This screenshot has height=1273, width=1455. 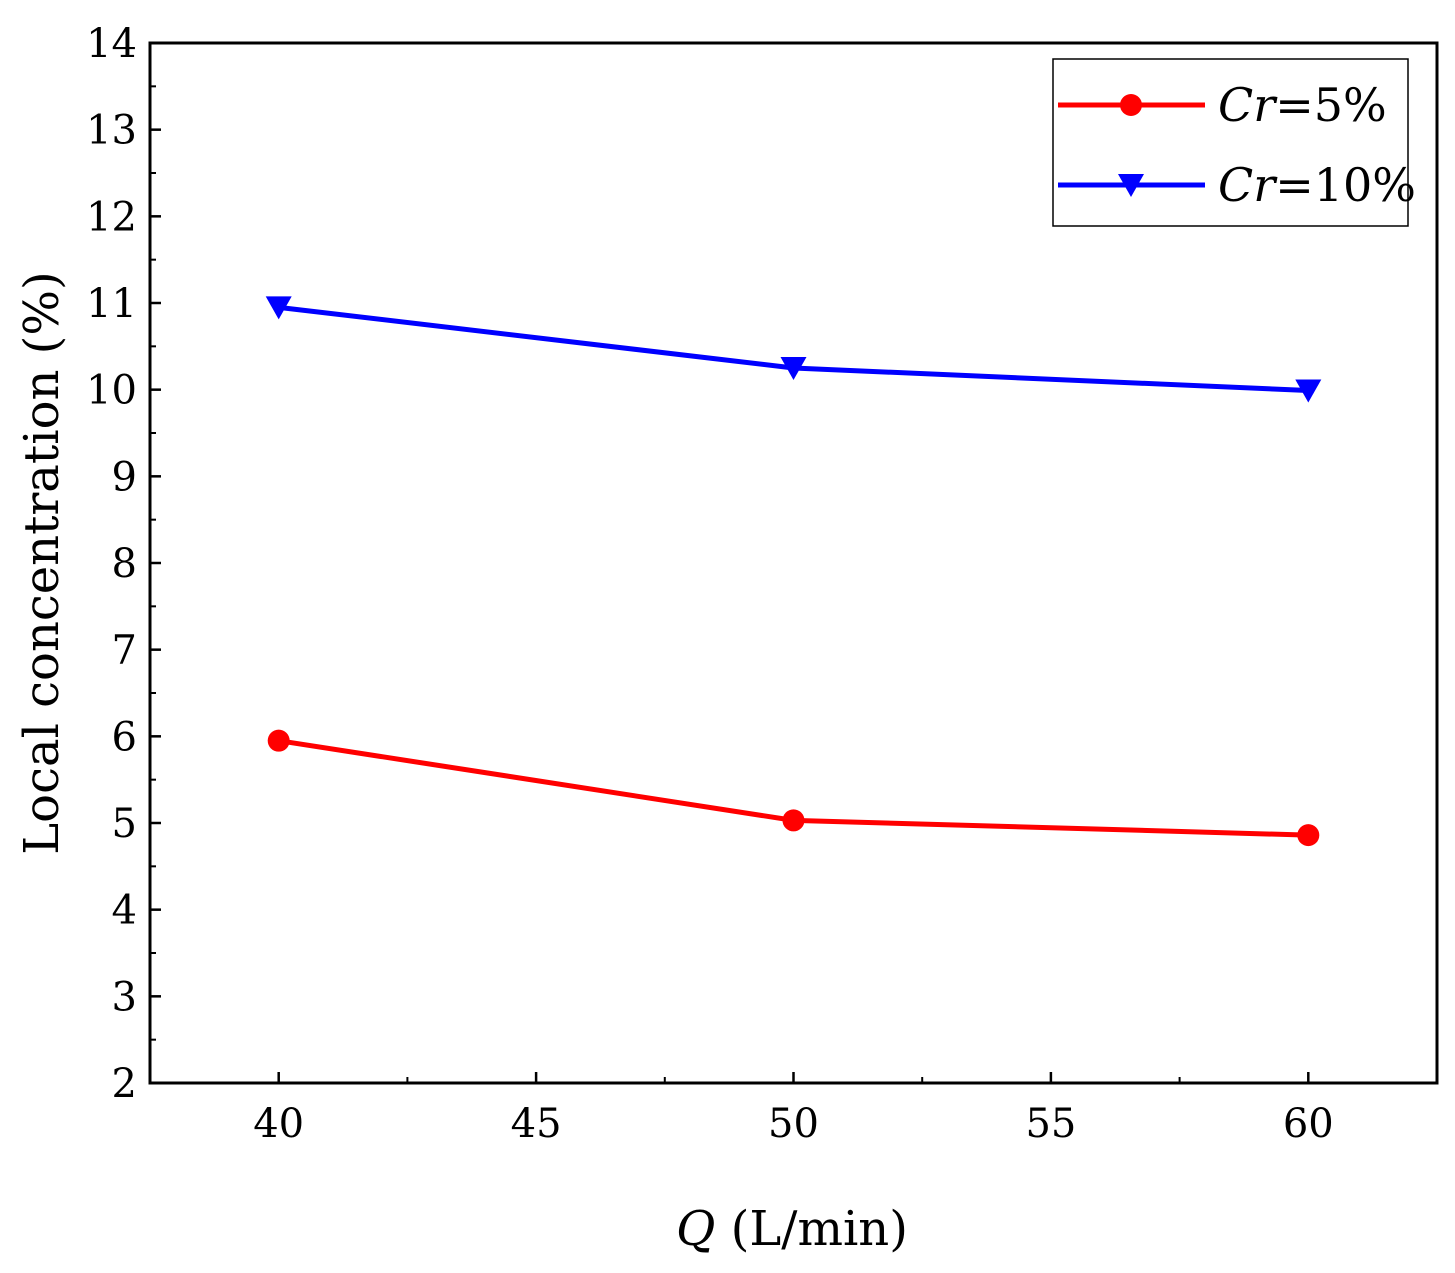 I want to click on y-tick-label: 5, so click(x=124, y=824).